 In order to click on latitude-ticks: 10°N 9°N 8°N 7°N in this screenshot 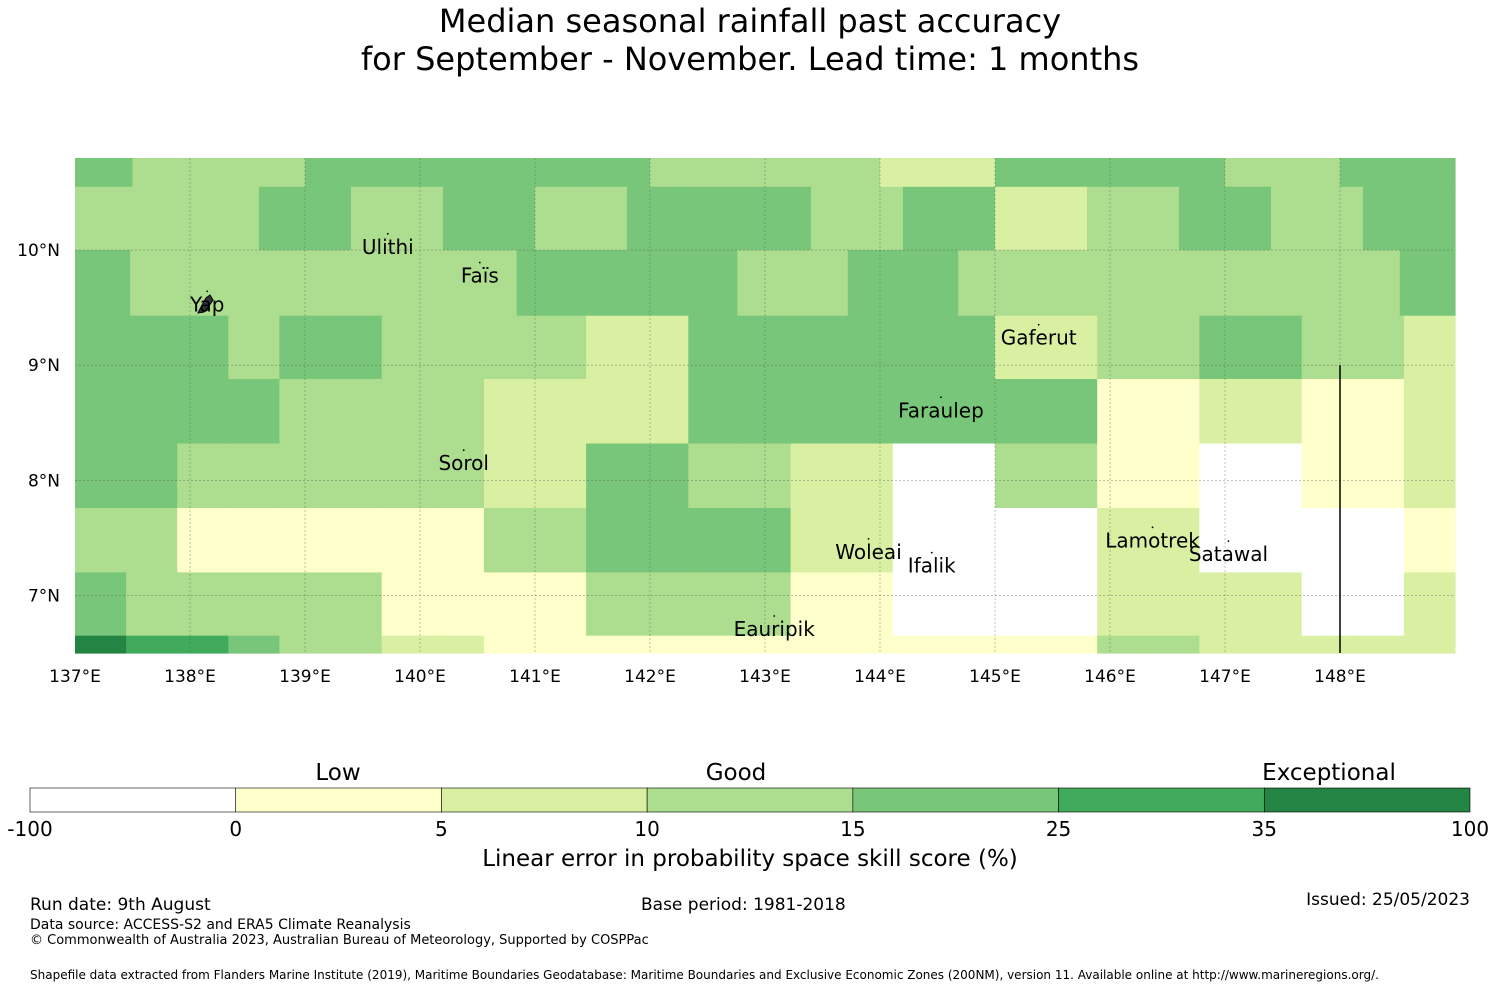, I will do `click(38, 423)`.